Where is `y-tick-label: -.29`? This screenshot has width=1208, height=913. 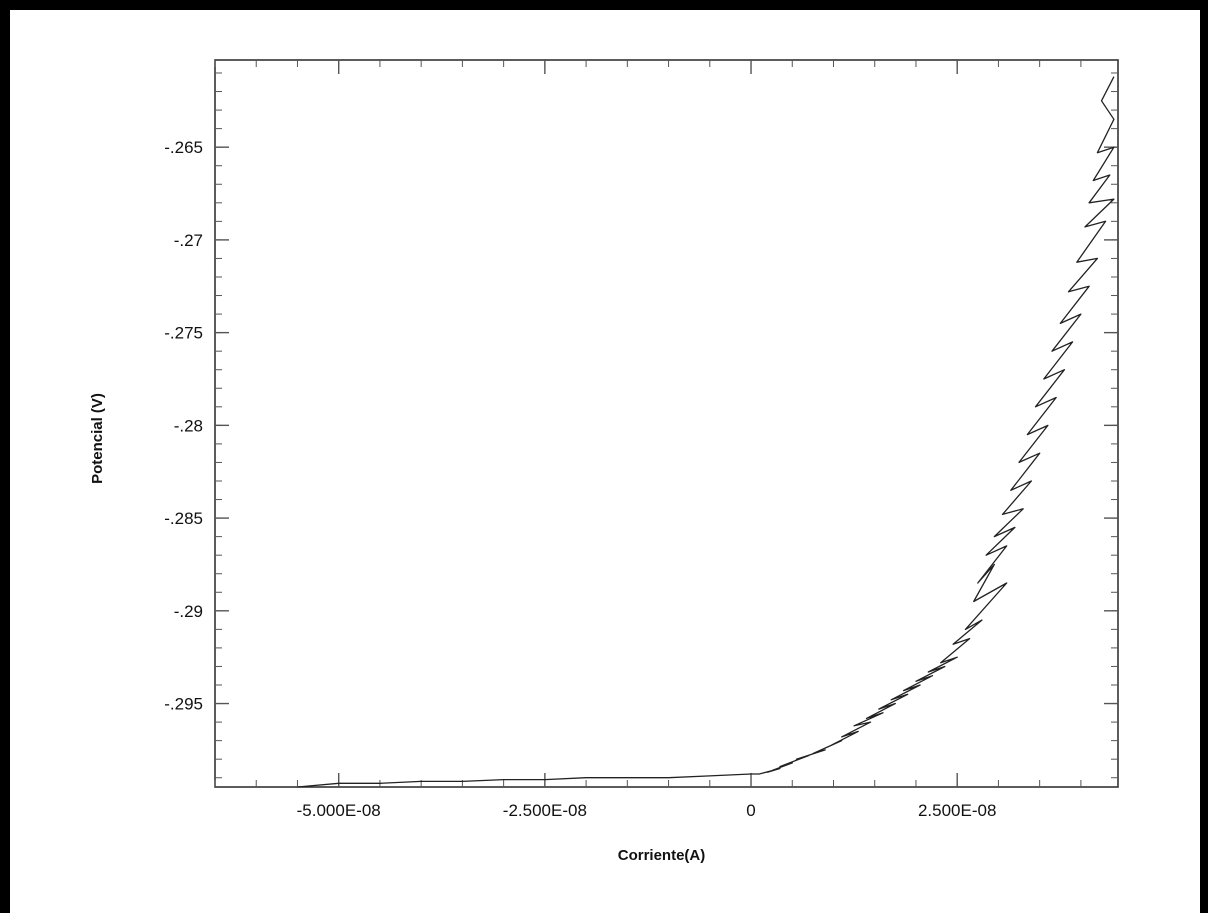 y-tick-label: -.29 is located at coordinates (188, 611).